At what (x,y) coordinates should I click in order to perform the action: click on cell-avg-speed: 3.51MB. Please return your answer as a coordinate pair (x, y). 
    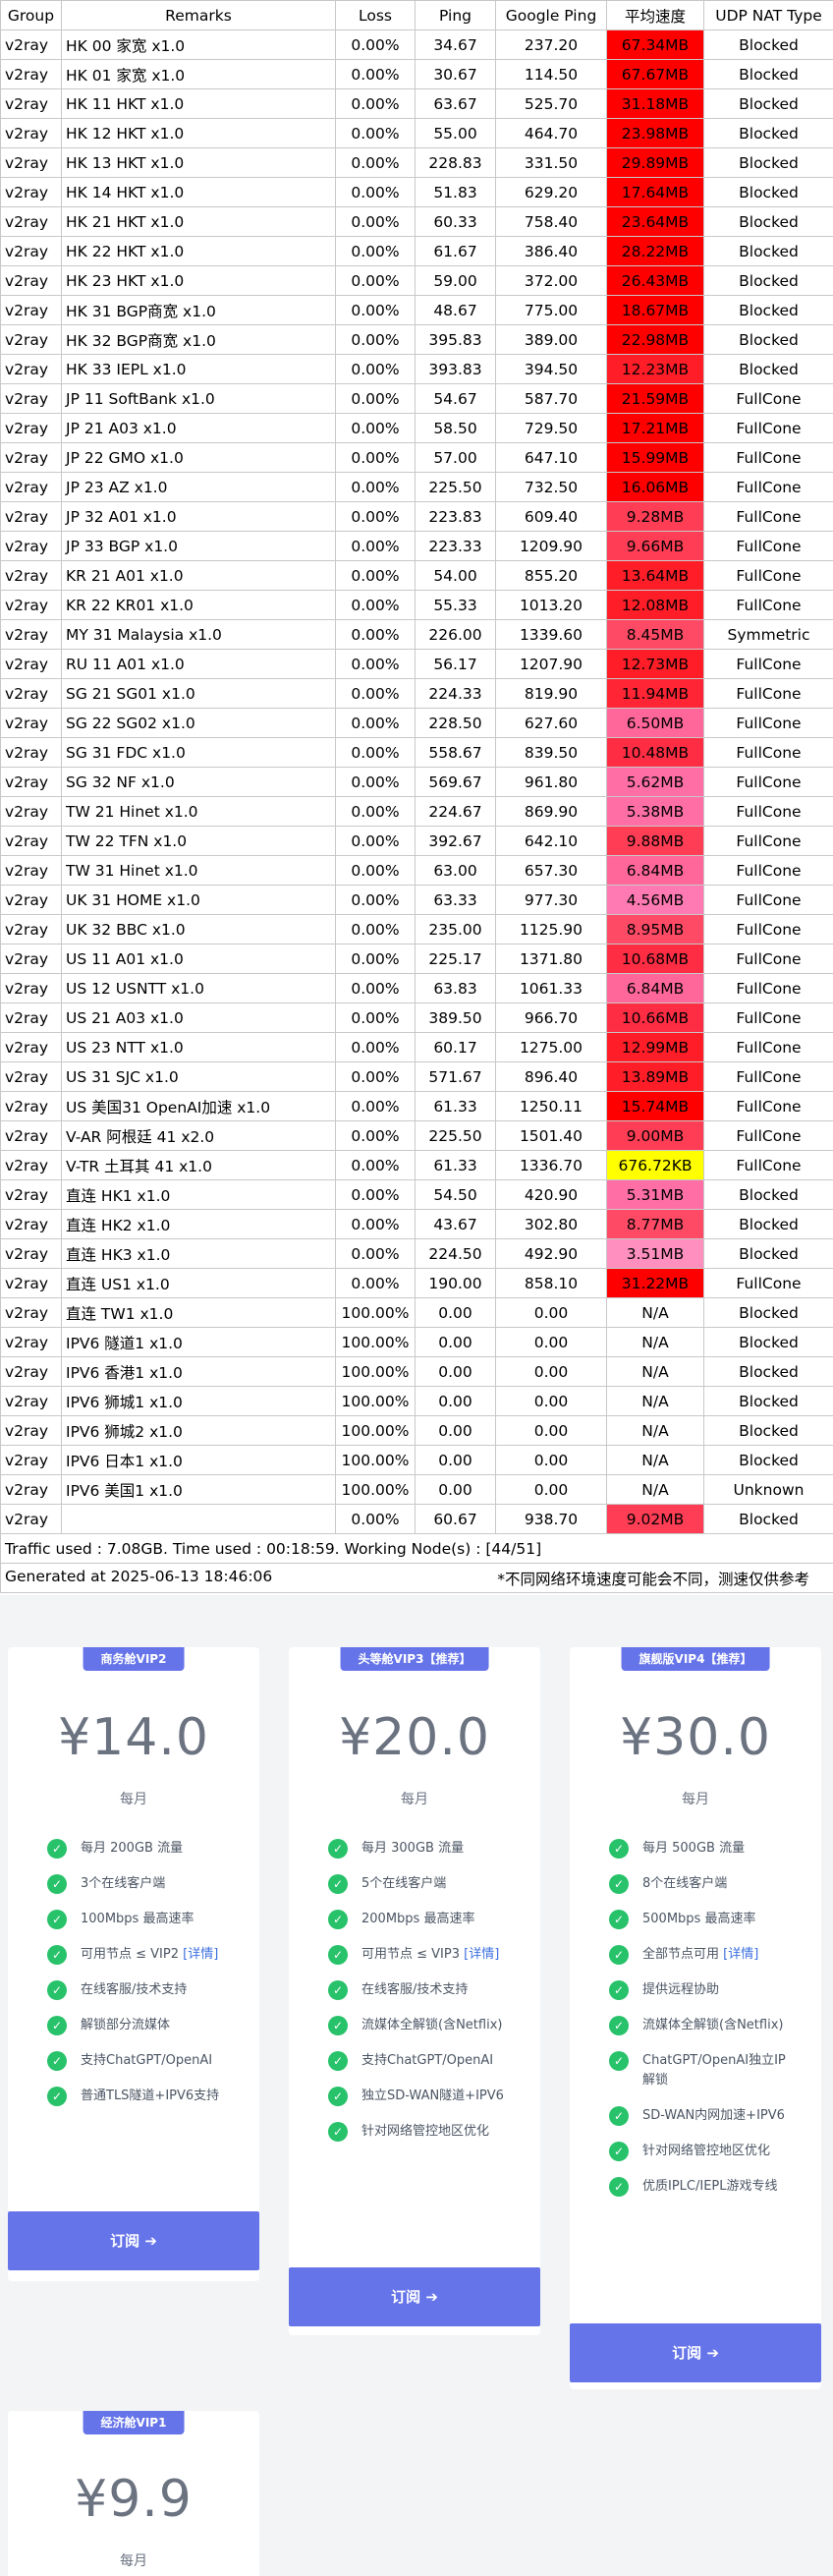
    Looking at the image, I should click on (655, 1254).